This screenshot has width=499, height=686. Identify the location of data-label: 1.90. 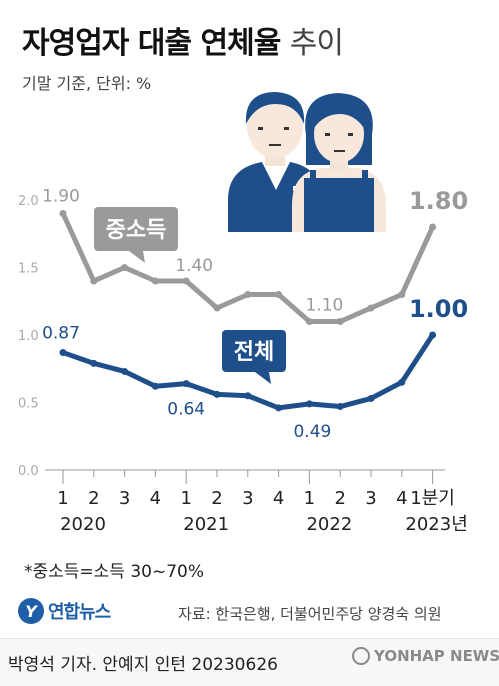
(61, 197).